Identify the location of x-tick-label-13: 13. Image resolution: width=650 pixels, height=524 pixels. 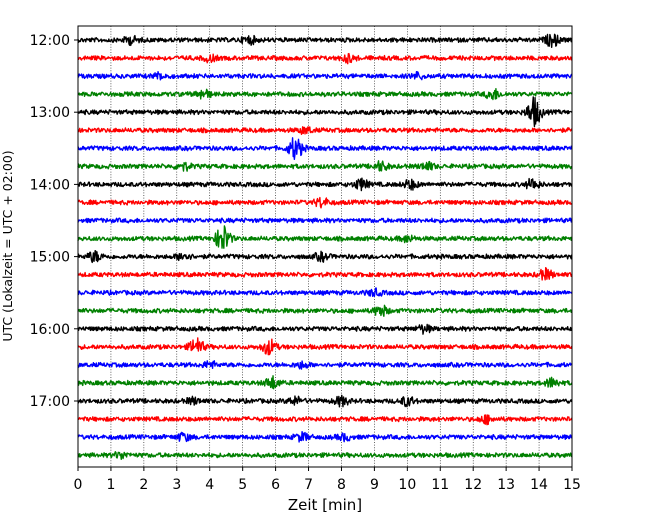
(506, 485).